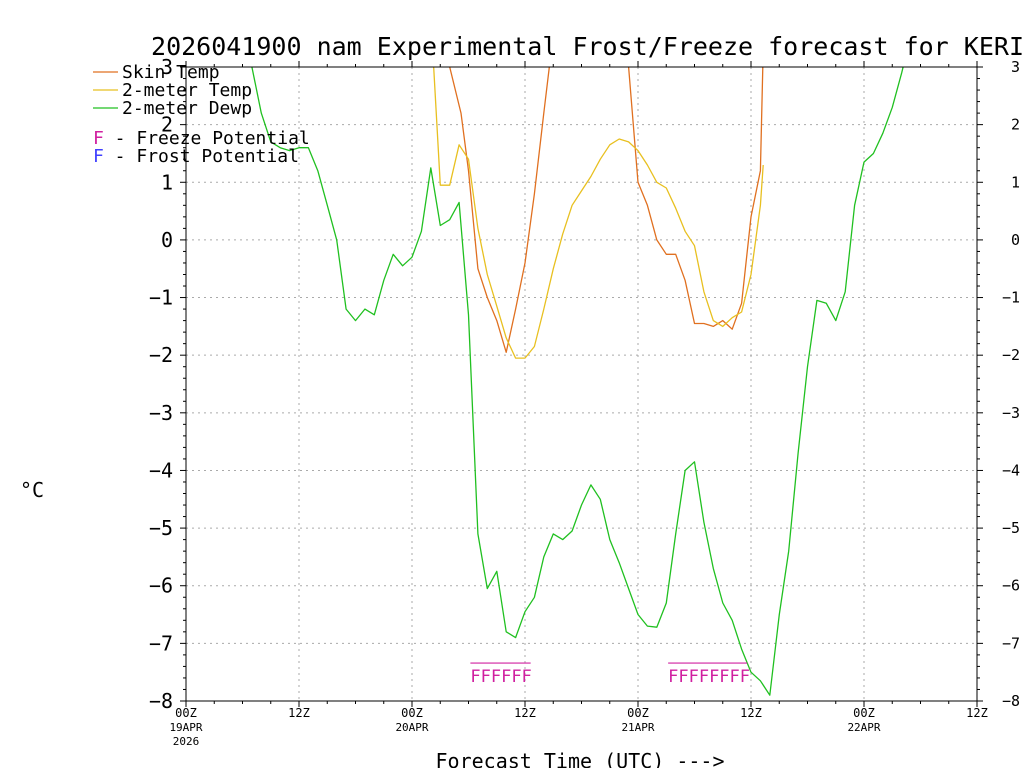 The height and width of the screenshot is (768, 1024). I want to click on potential-legend-entry: F - Frost Potential, so click(196, 156).